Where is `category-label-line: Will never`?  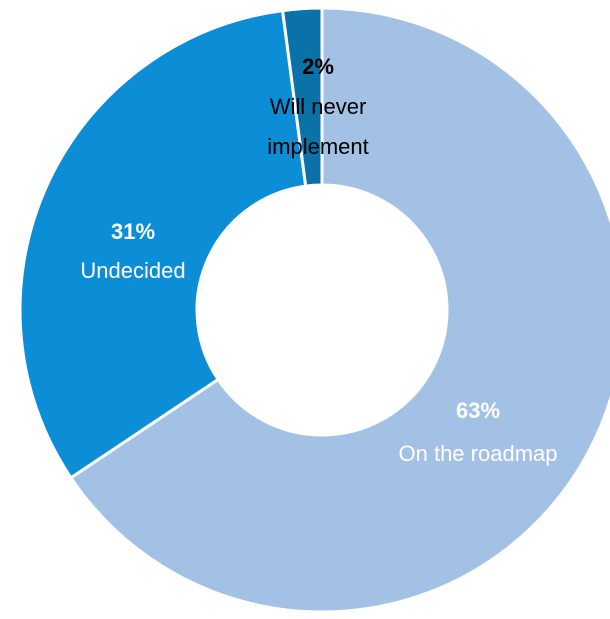 category-label-line: Will never is located at coordinates (318, 106).